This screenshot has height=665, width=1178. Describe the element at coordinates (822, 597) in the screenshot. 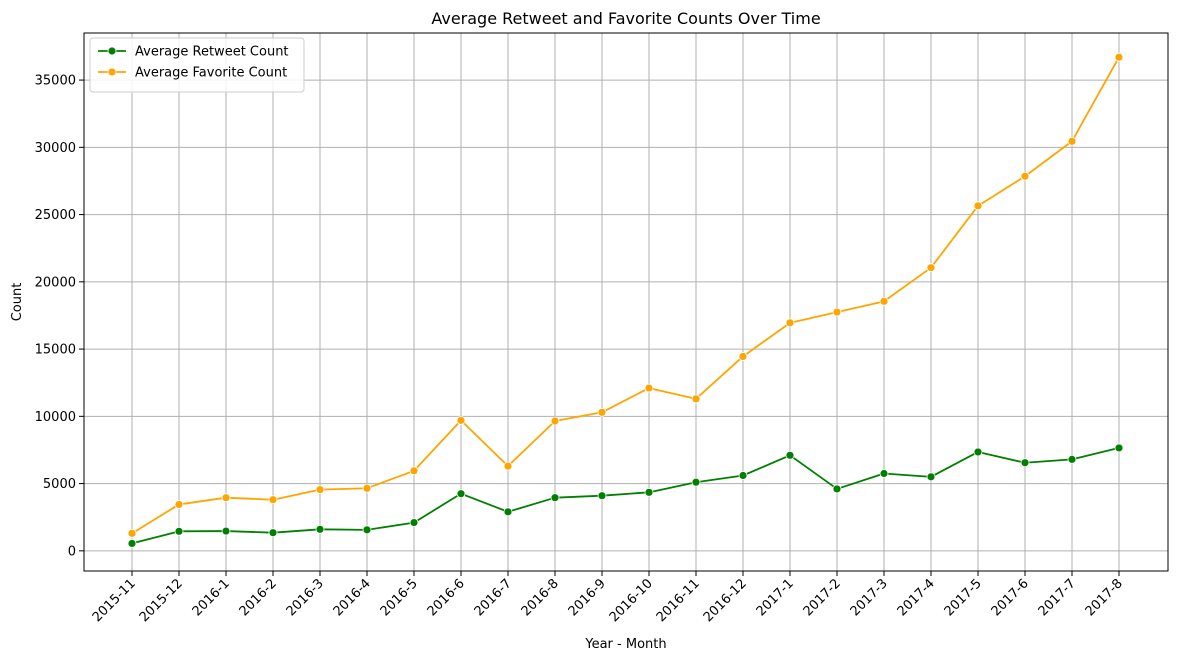

I see `x-tick-label: 2017-2` at that location.